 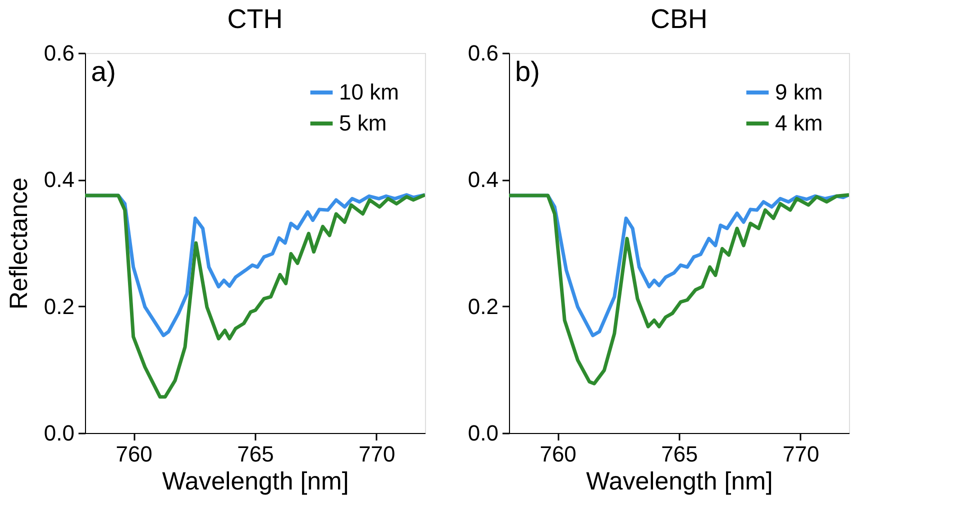 I want to click on annotation: a), so click(x=103, y=71).